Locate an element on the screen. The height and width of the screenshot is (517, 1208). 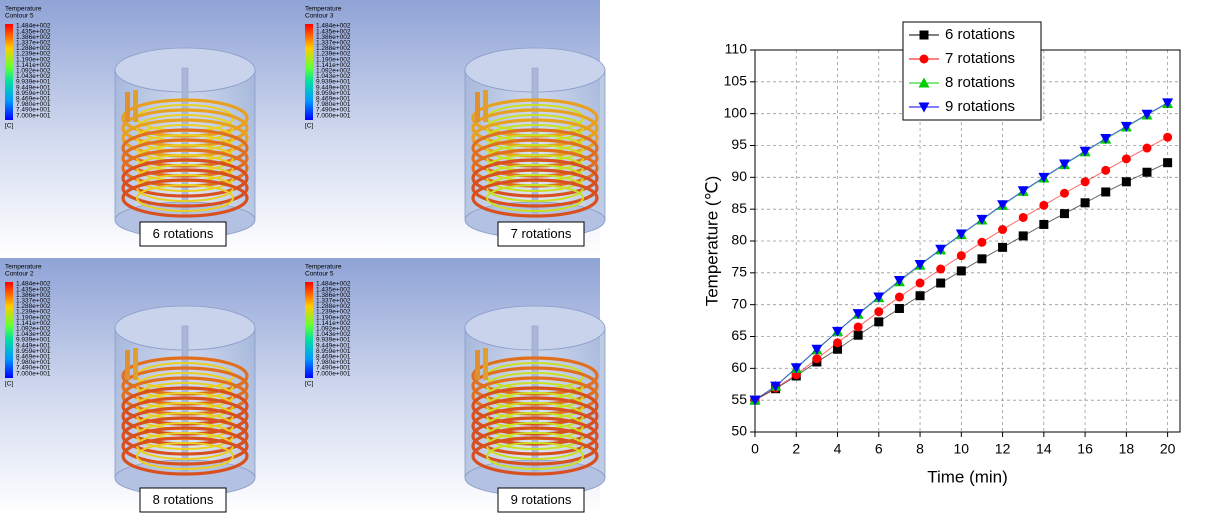
legend-label: 9 rotations is located at coordinates (980, 106).